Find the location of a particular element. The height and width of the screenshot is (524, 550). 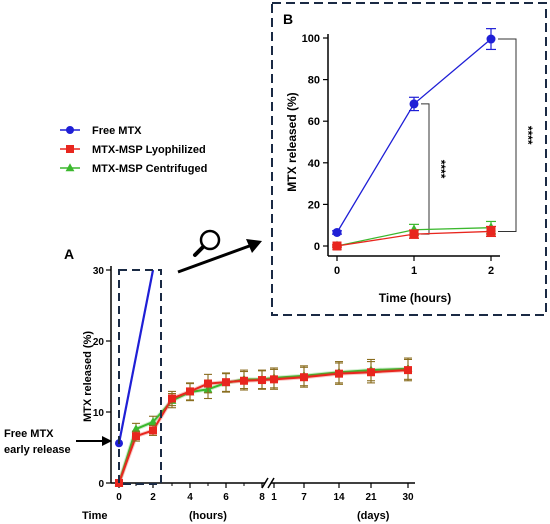

x-axis-label-days: (days) is located at coordinates (373, 516).